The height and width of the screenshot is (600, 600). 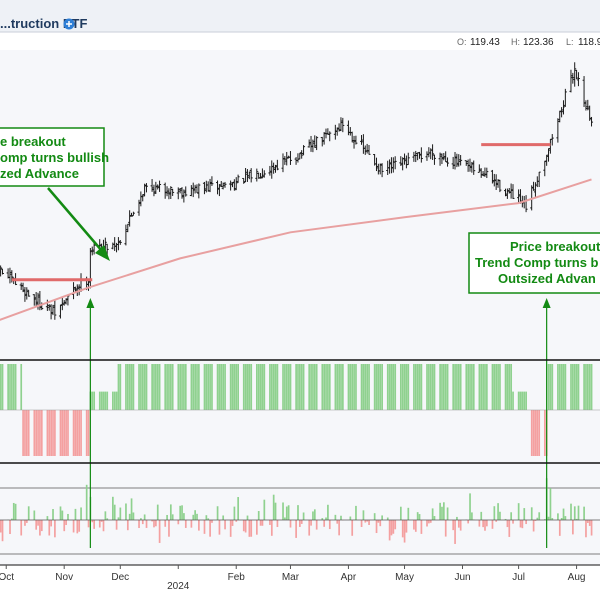 I want to click on callout-left-box, so click(x=52, y=157).